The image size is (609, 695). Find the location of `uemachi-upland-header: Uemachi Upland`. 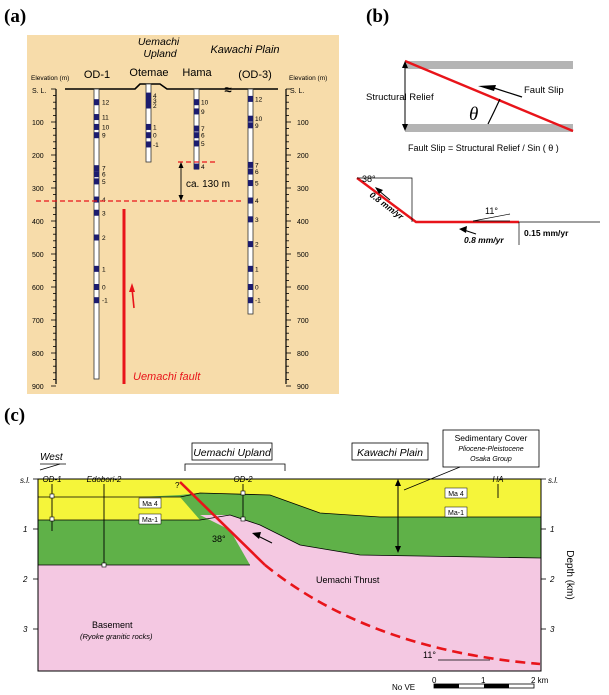

uemachi-upland-header: Uemachi Upland is located at coordinates (160, 48).